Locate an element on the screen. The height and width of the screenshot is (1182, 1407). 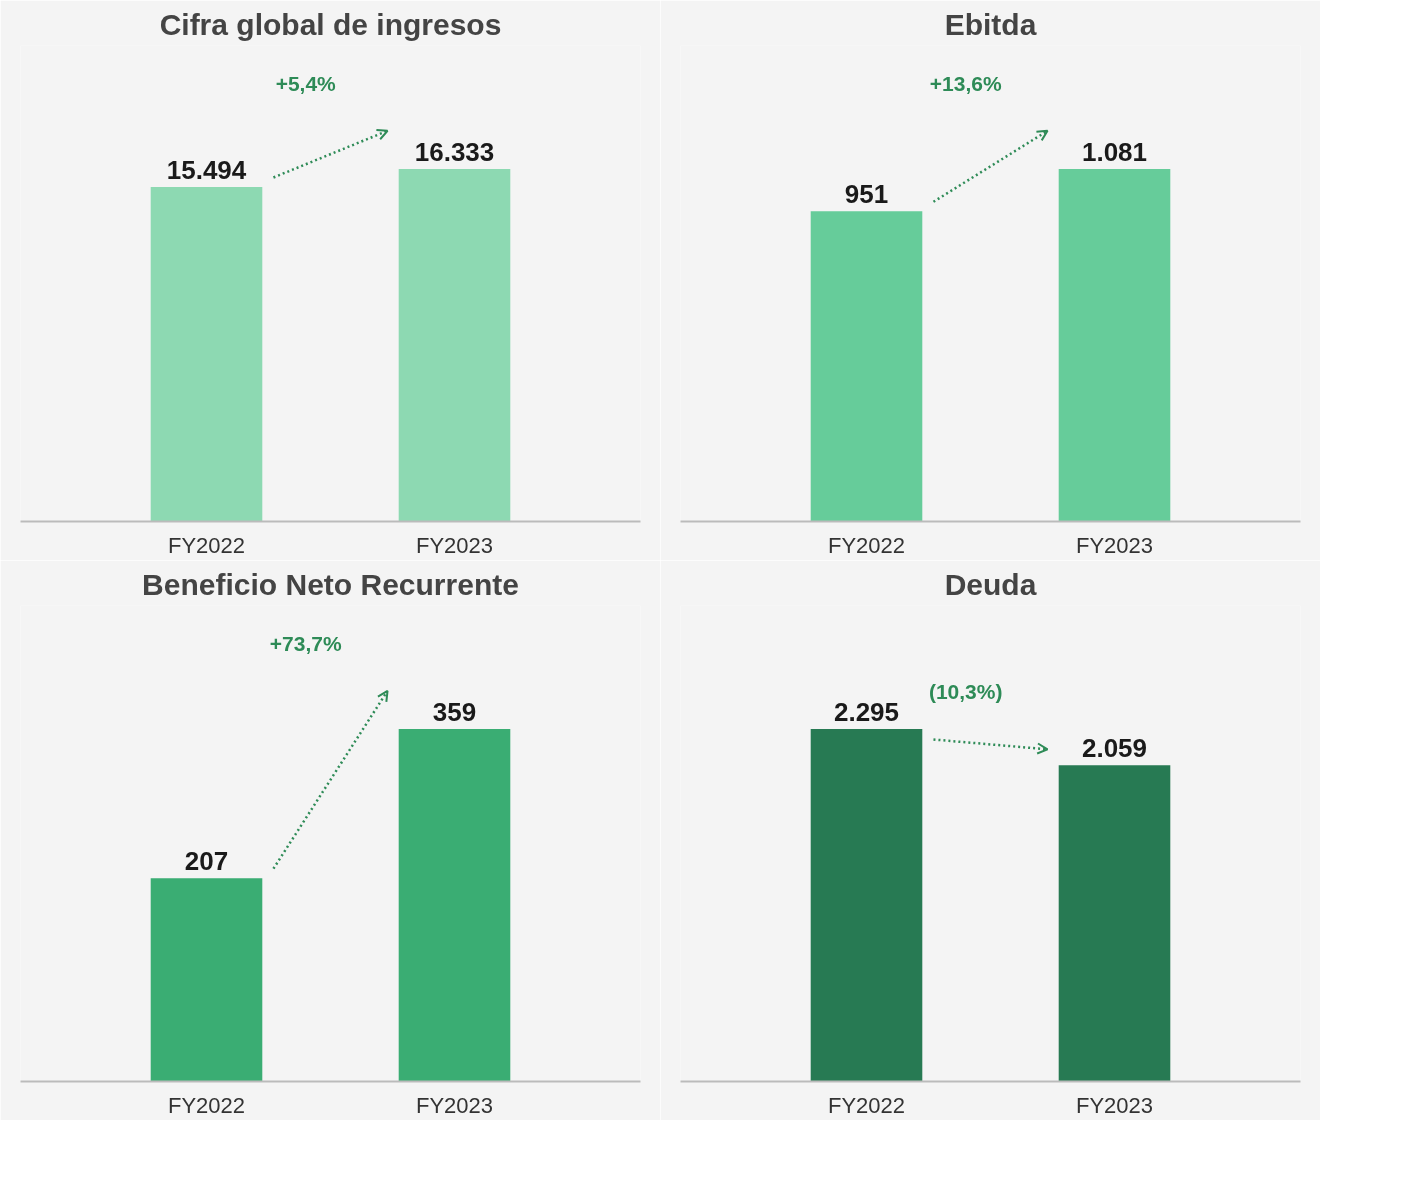
text: +5,4% is located at coordinates (306, 83).